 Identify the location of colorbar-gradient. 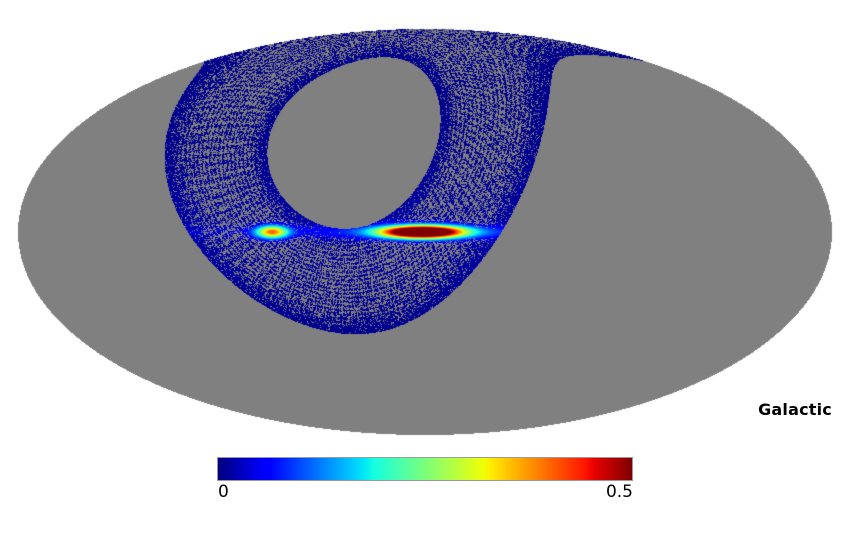
(425, 469).